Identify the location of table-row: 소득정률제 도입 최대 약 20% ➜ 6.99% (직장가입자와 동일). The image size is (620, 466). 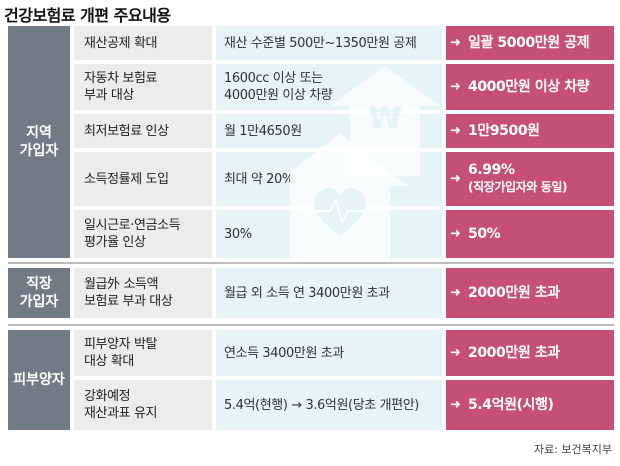
(344, 179).